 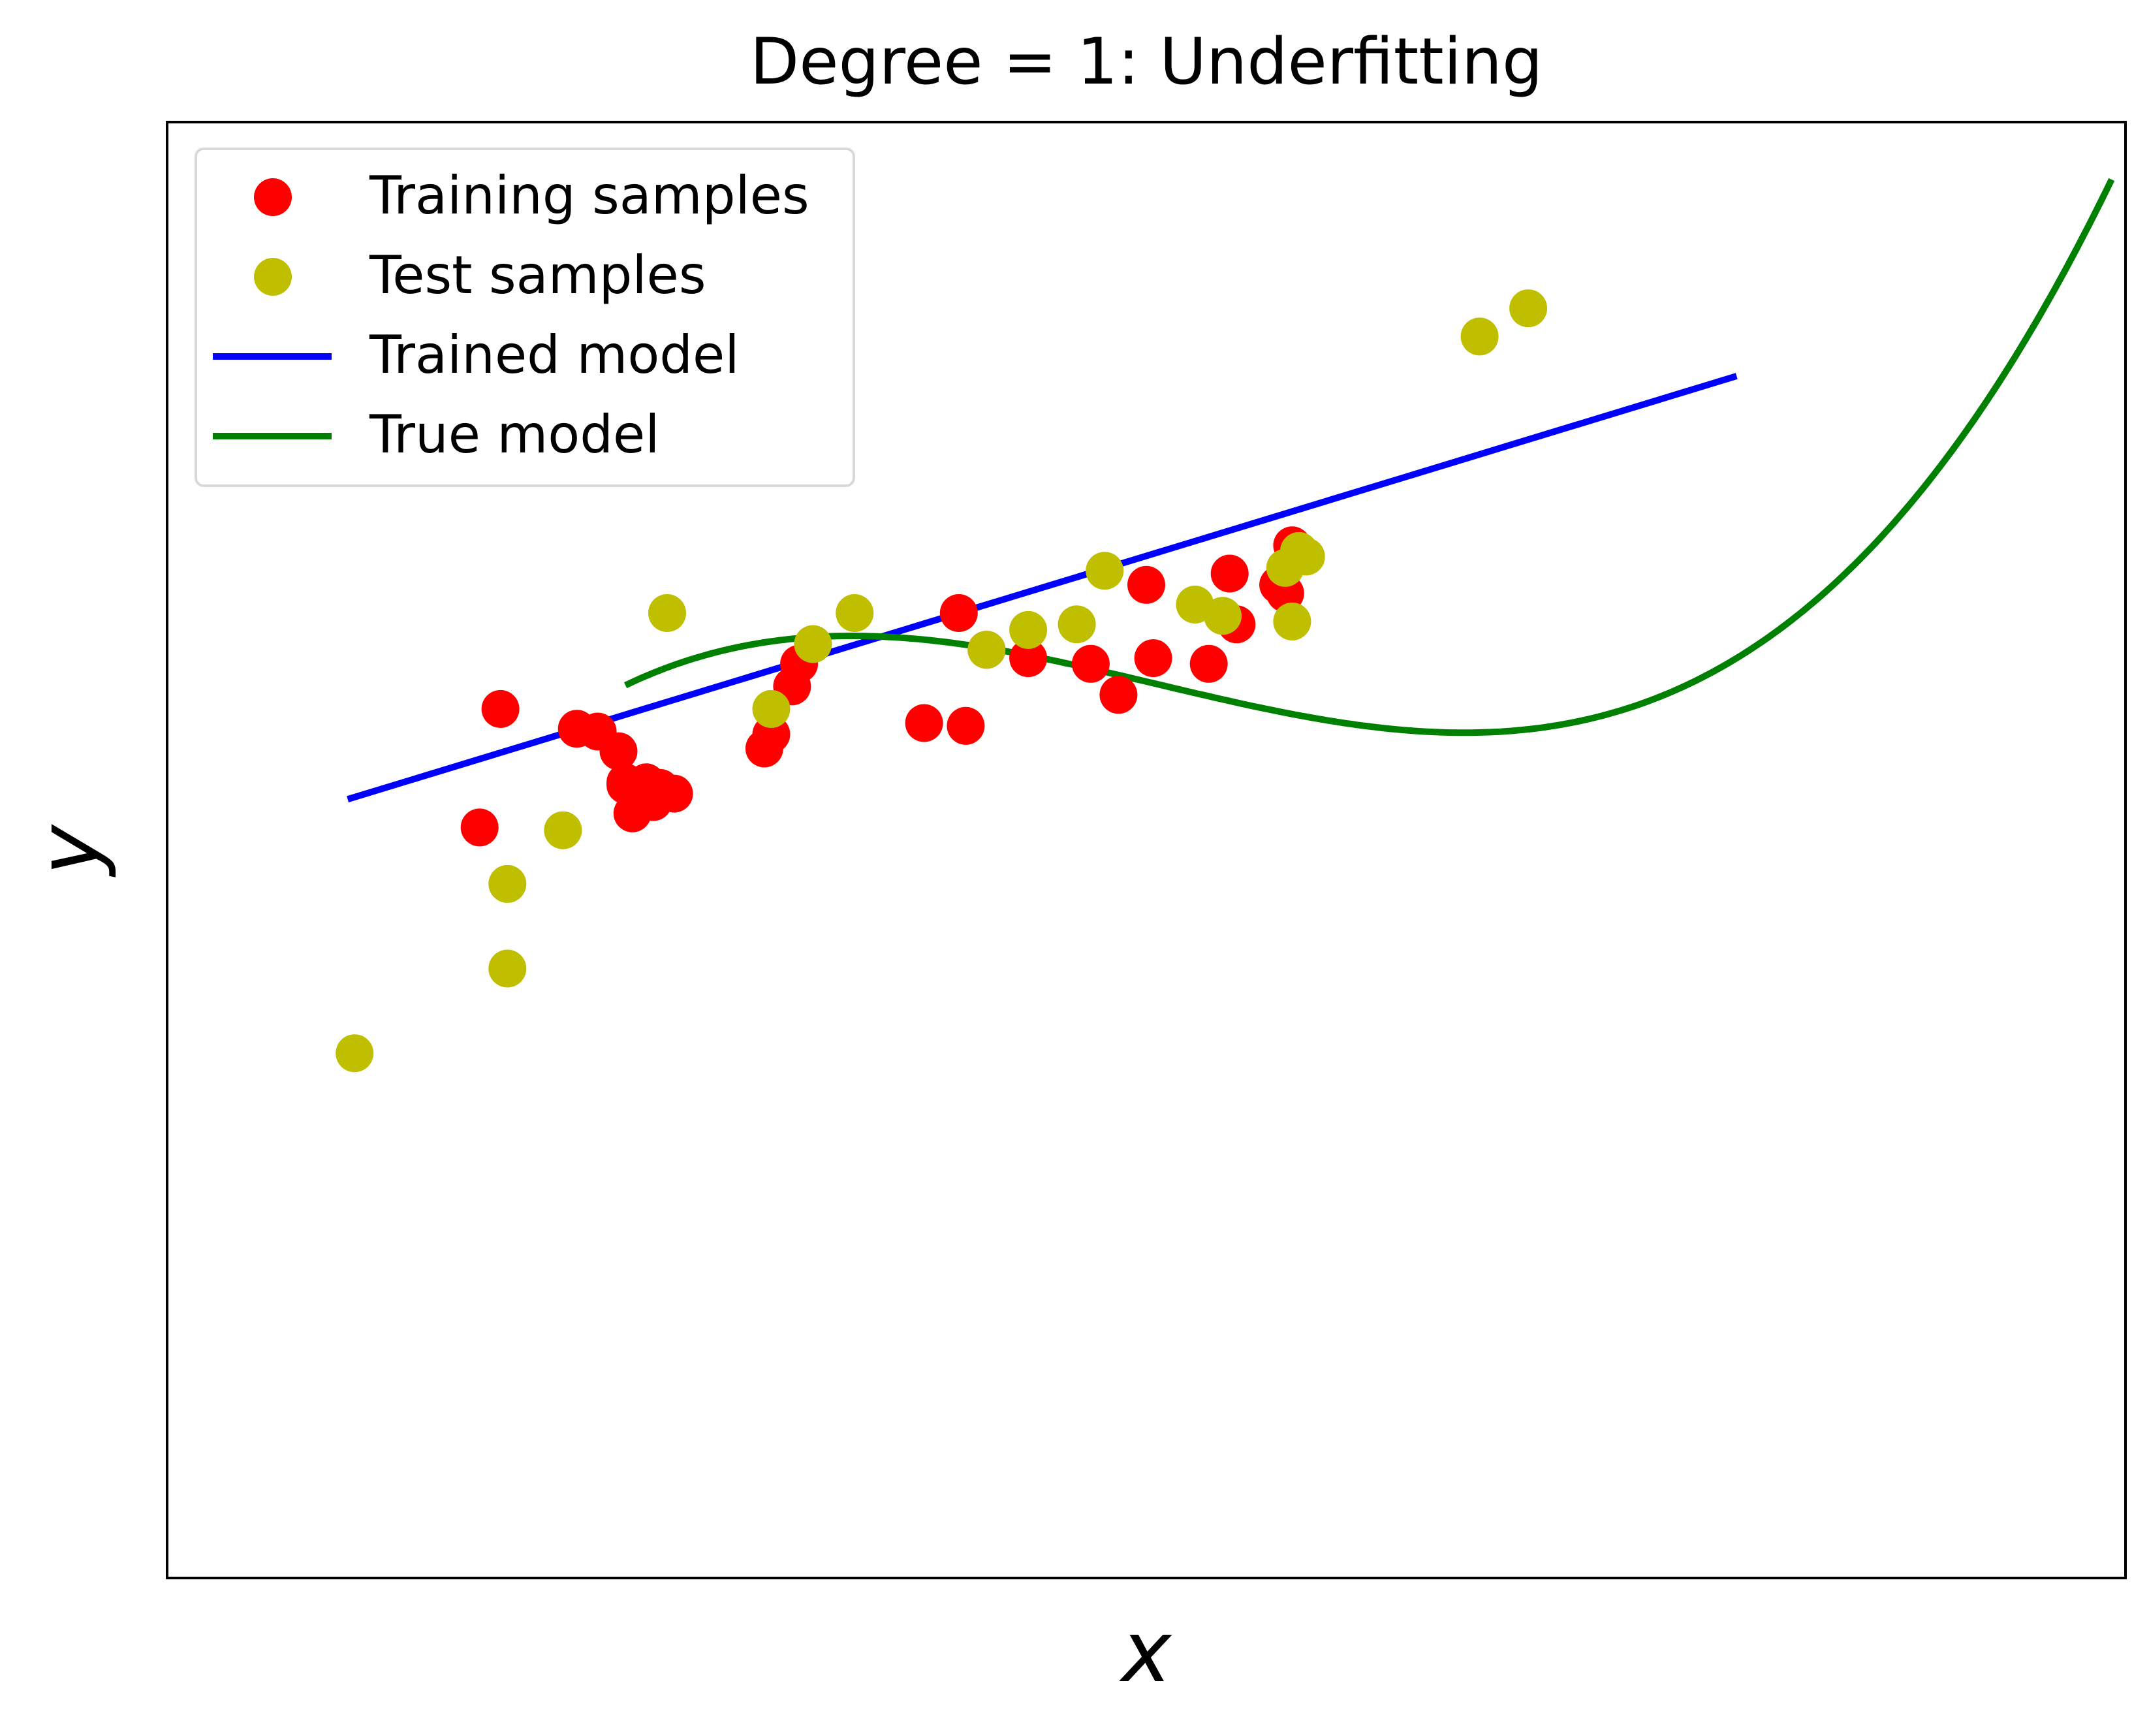 I want to click on chart-title: Degree = 1: Underfitting, so click(x=1146, y=62).